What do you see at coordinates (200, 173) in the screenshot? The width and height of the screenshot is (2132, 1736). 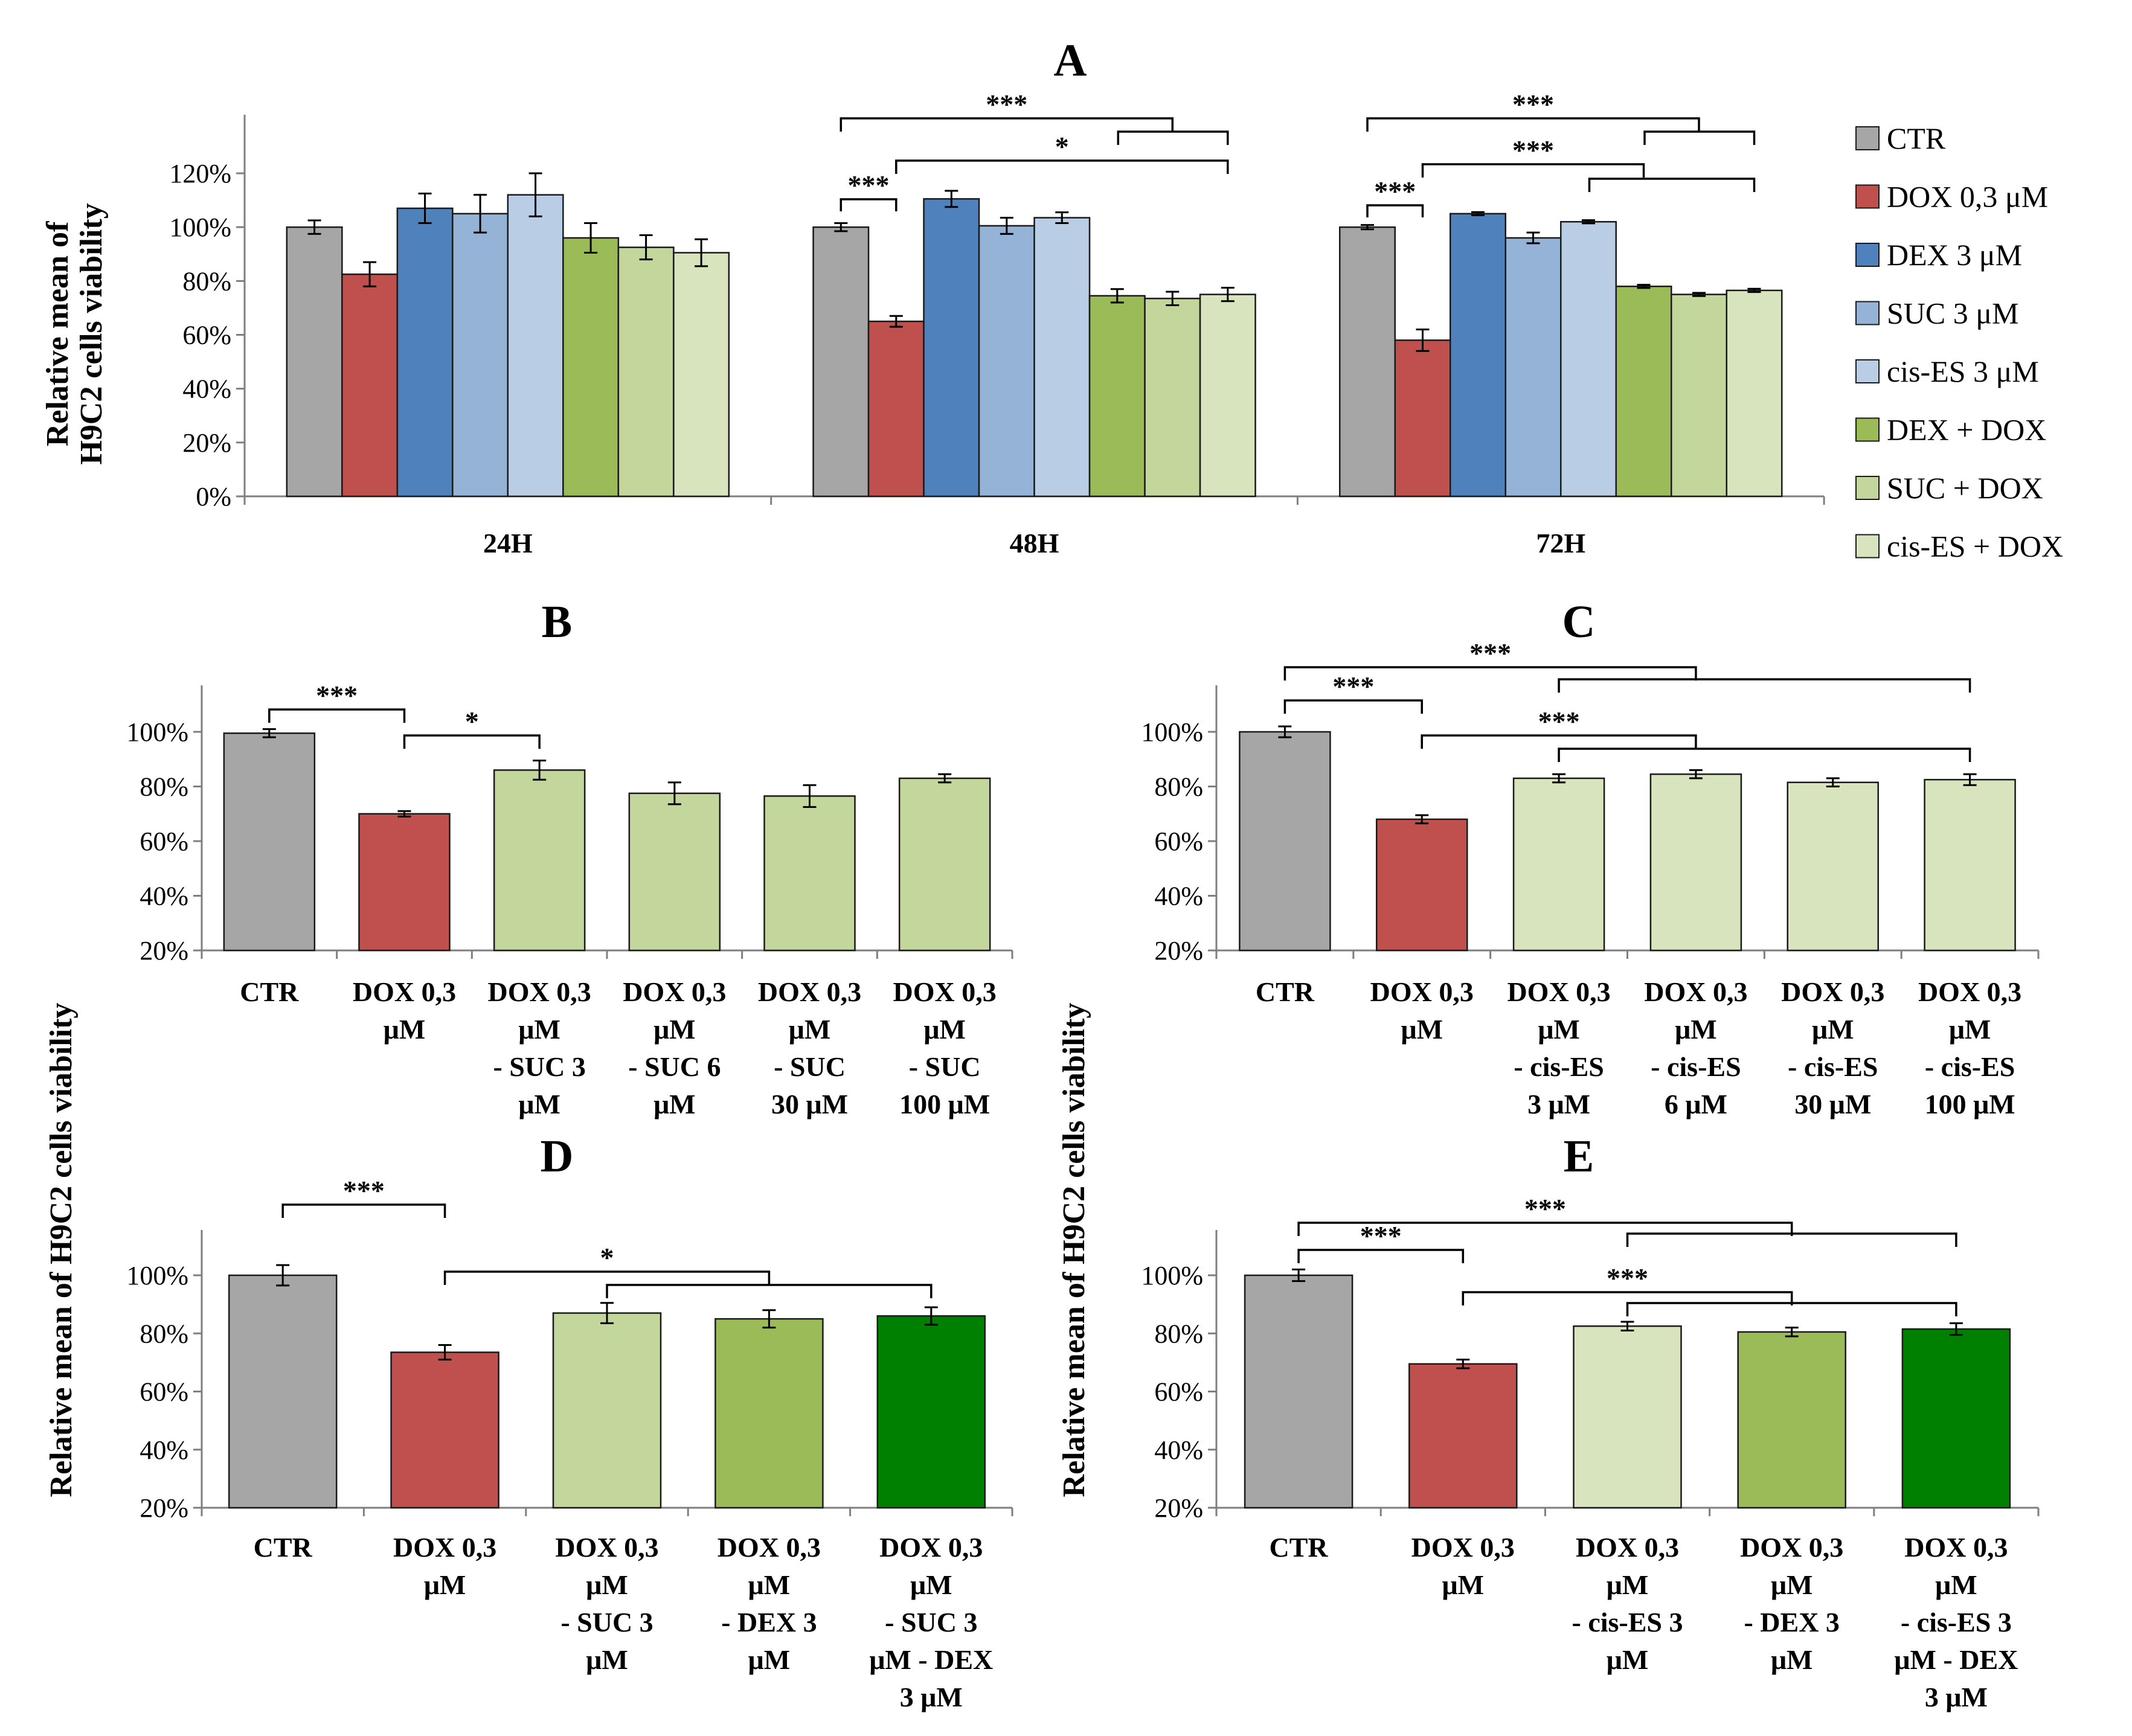 I see `y-tick-label: 120%` at bounding box center [200, 173].